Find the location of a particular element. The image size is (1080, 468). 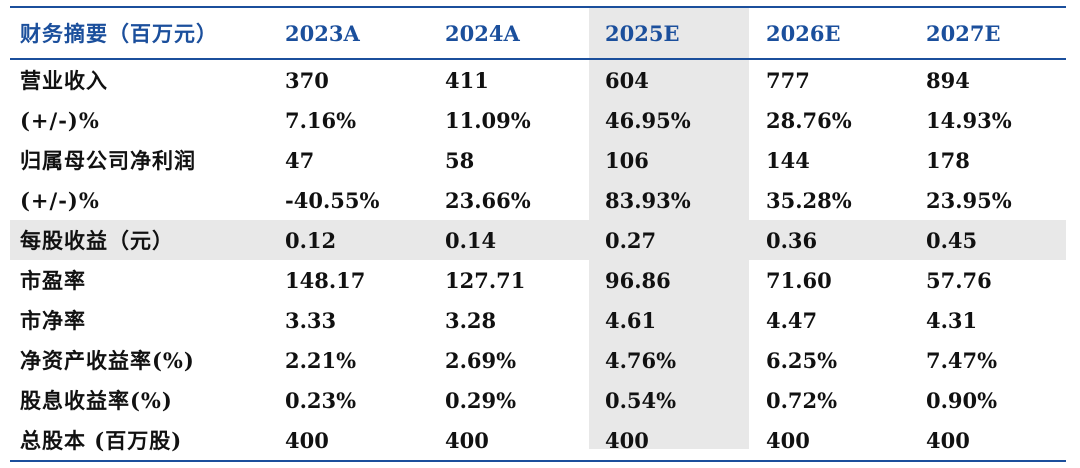

cell-2023a: 148.17 is located at coordinates (325, 280).